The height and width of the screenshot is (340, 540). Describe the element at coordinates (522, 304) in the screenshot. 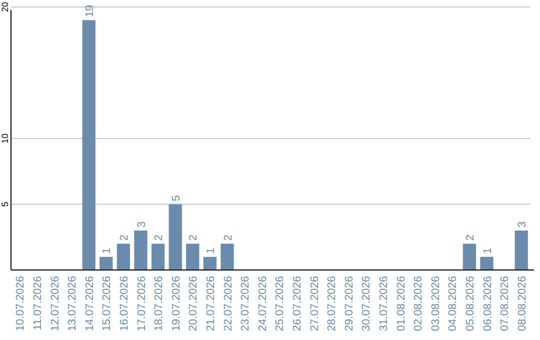

I see `x-tick-label: 08.08.2026` at that location.